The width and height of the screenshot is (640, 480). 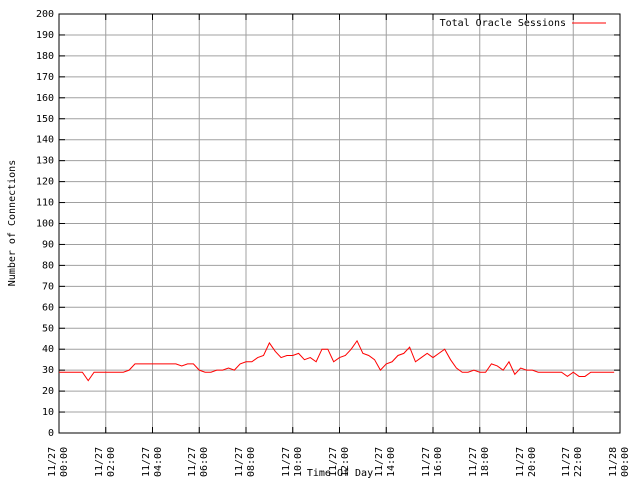 I want to click on y-tick-label: 180, so click(x=45, y=56).